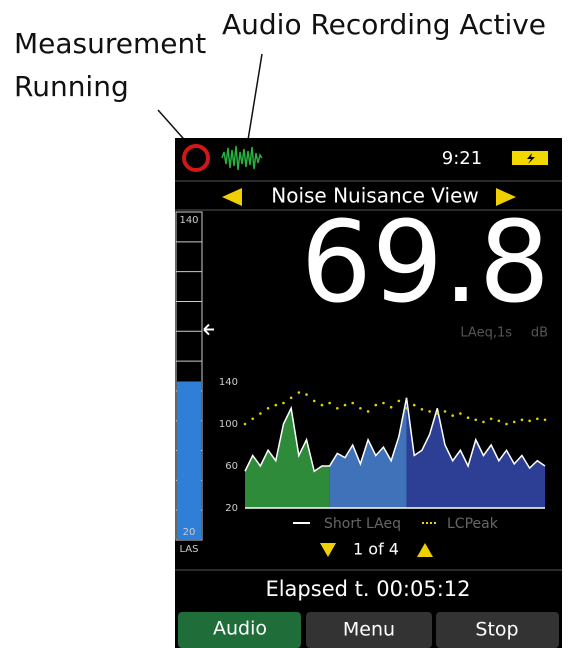  Describe the element at coordinates (473, 524) in the screenshot. I see `legend-label: LCPeak` at that location.